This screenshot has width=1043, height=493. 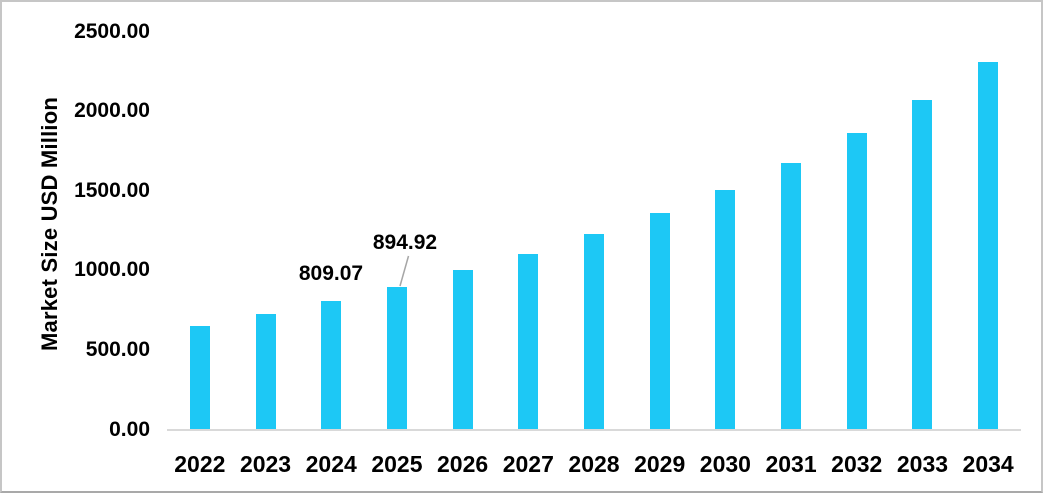 What do you see at coordinates (49, 224) in the screenshot?
I see `y-axis-title: Market Size USD Million` at bounding box center [49, 224].